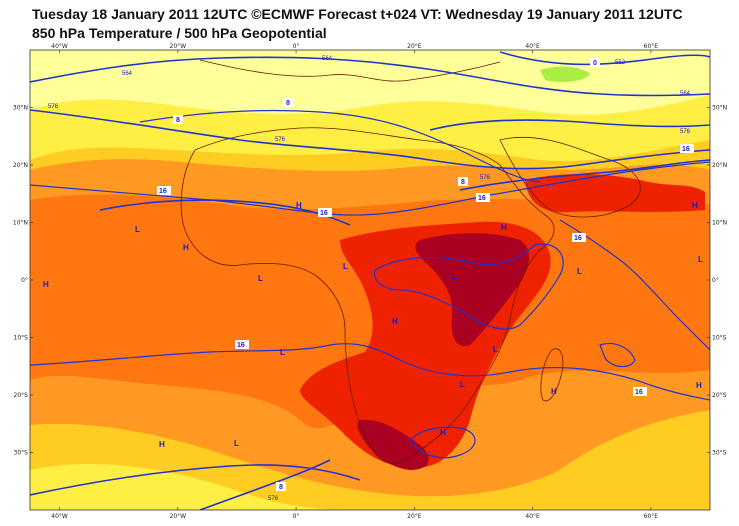  Describe the element at coordinates (370, 372) in the screenshot. I see `isotherm-16-south` at that location.